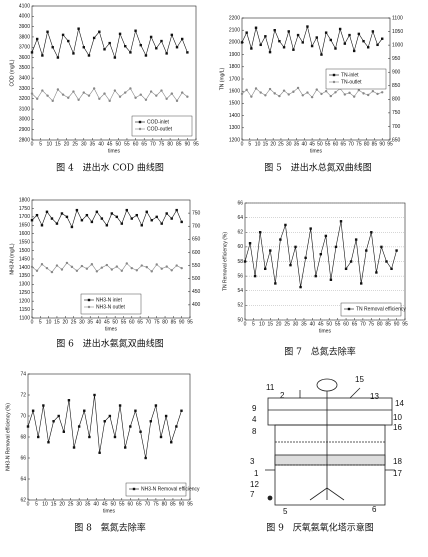 The width and height of the screenshot is (428, 557). What do you see at coordinates (240, 291) in the screenshot?
I see `y-tick-label: 54` at bounding box center [240, 291].